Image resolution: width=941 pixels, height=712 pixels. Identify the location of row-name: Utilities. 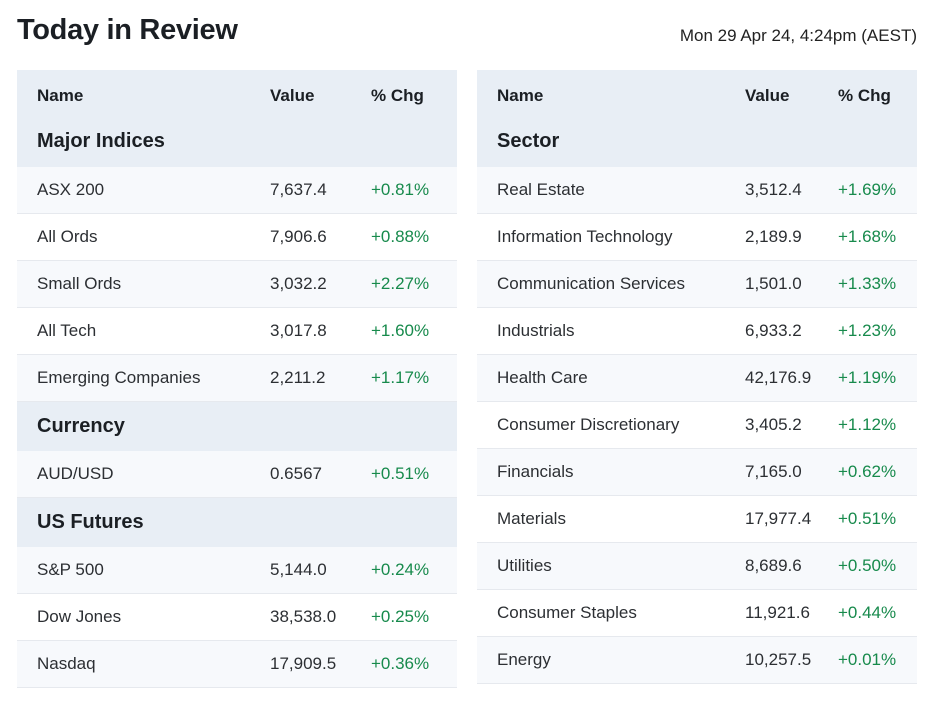
(524, 565).